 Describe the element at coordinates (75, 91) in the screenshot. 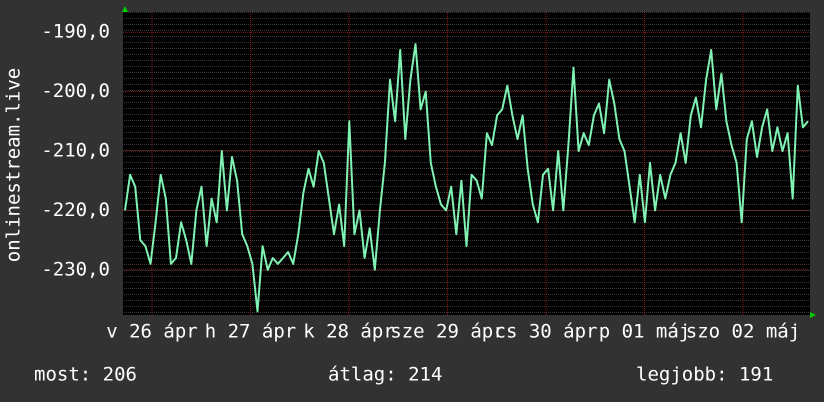

I see `y-tick-label: -200,0` at that location.